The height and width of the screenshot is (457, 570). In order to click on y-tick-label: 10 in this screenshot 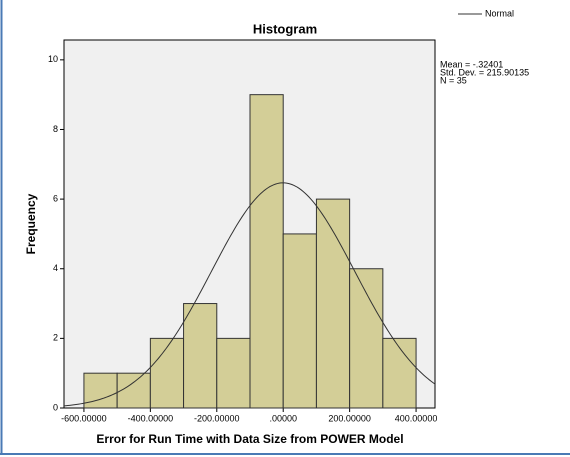, I will do `click(53, 59)`.